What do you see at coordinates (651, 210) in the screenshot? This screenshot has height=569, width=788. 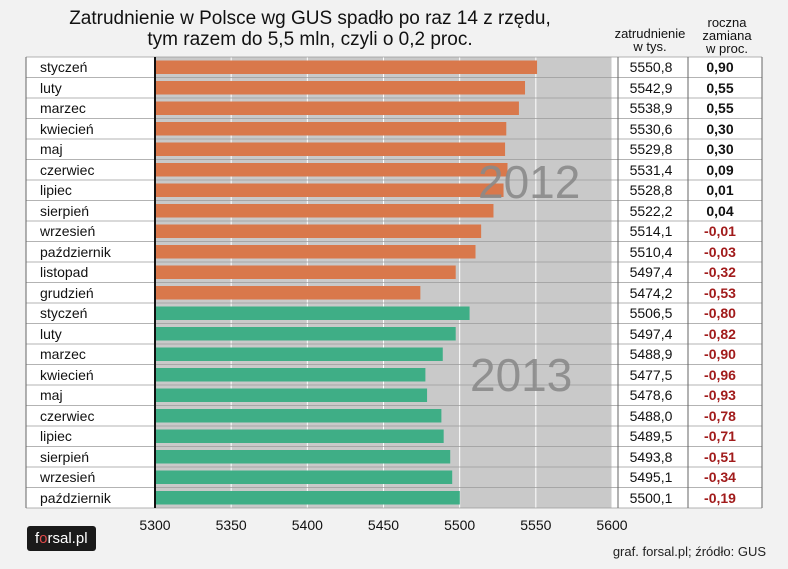 I see `value-cell: 5522,2` at bounding box center [651, 210].